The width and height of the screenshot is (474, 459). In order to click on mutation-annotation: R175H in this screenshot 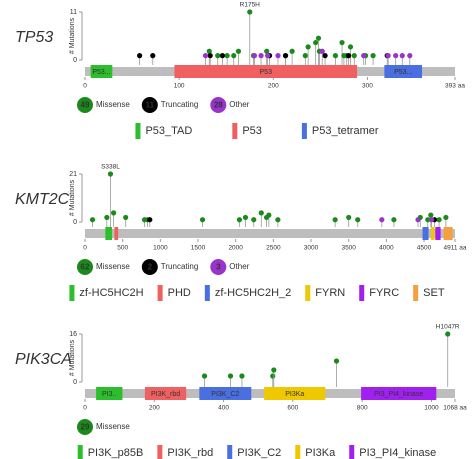, I will do `click(250, 5)`.